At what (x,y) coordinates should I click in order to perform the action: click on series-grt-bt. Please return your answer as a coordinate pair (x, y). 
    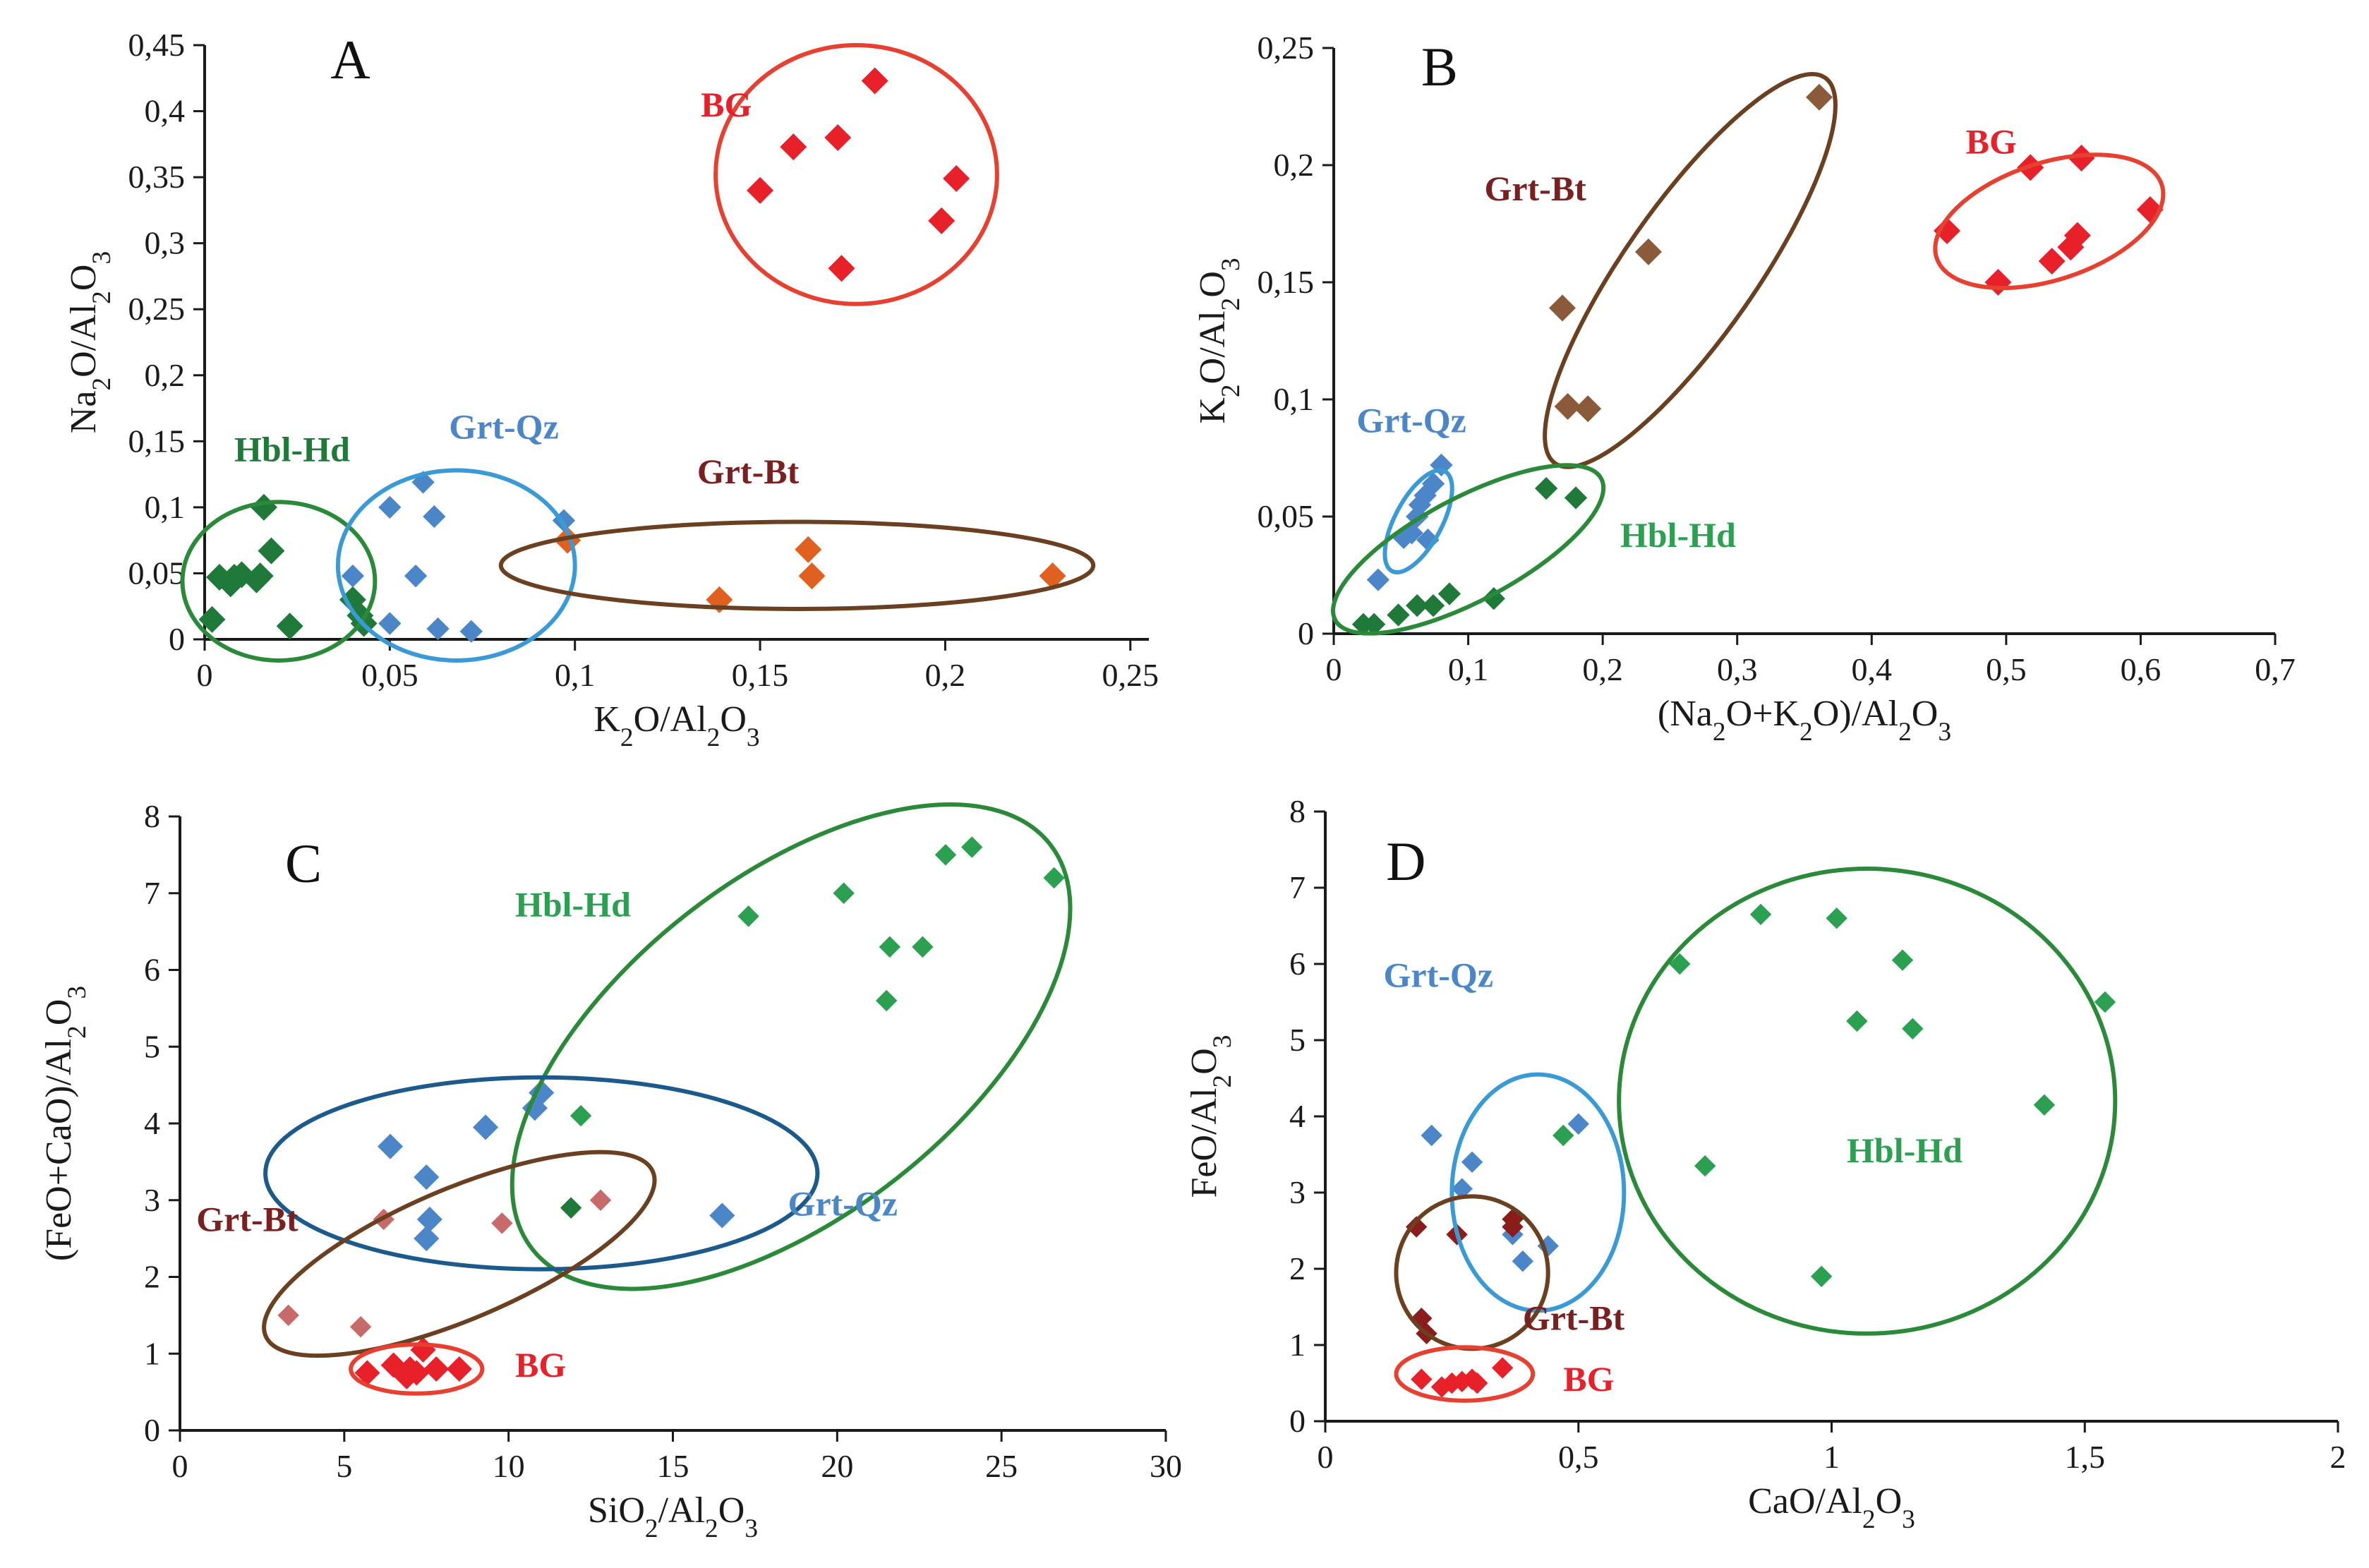
    Looking at the image, I should click on (1464, 1276).